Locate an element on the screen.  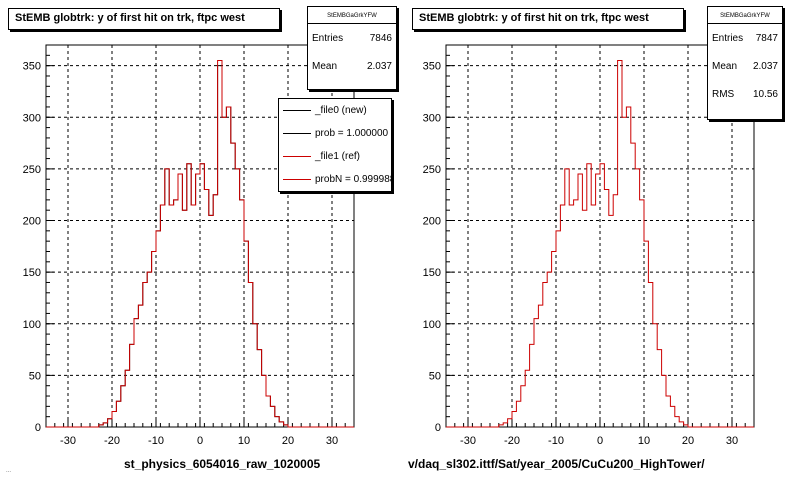
panel1-stats-mean: Mean 2.037 is located at coordinates (352, 66).